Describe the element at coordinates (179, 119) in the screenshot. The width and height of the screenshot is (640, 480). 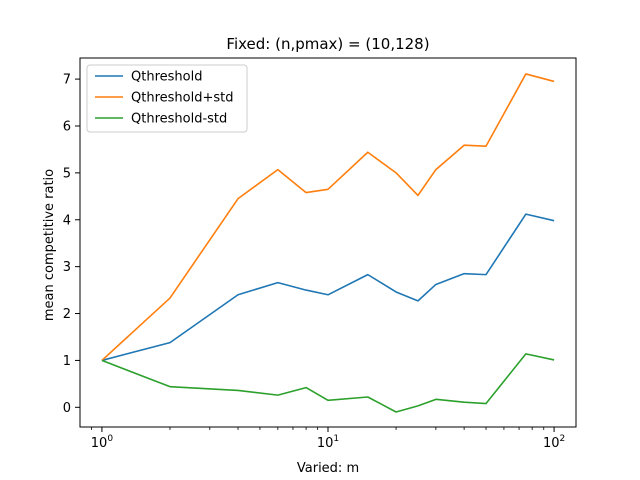
I see `legend-label: Qthreshold-std` at that location.